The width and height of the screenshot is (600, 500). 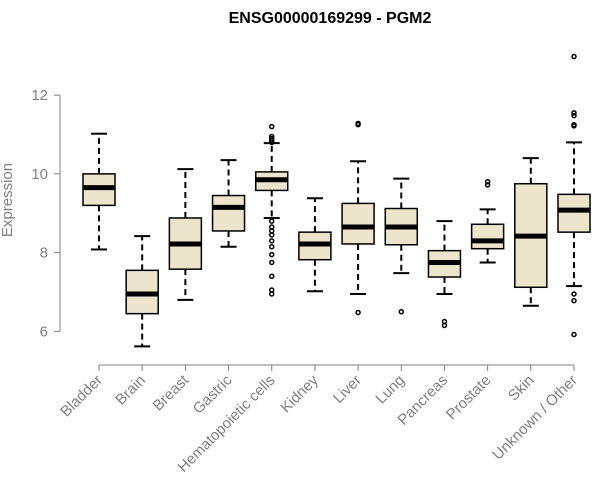 What do you see at coordinates (347, 389) in the screenshot?
I see `x-tick-label: Liver` at bounding box center [347, 389].